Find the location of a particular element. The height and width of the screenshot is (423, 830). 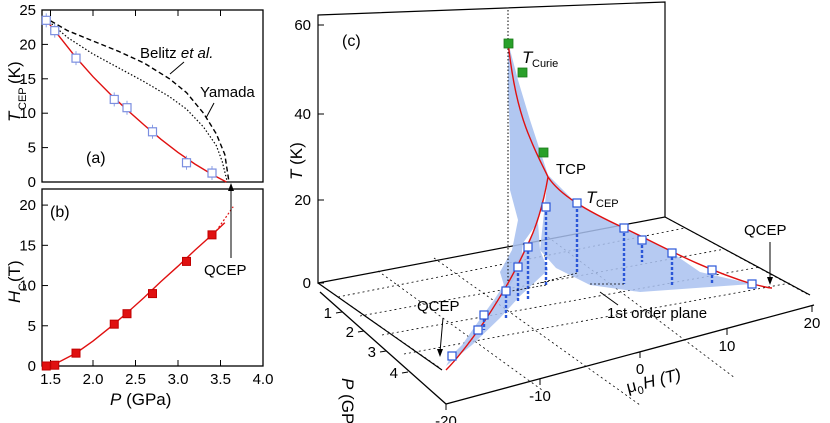

panel-a-ytick-label: 15 is located at coordinates (27, 79).